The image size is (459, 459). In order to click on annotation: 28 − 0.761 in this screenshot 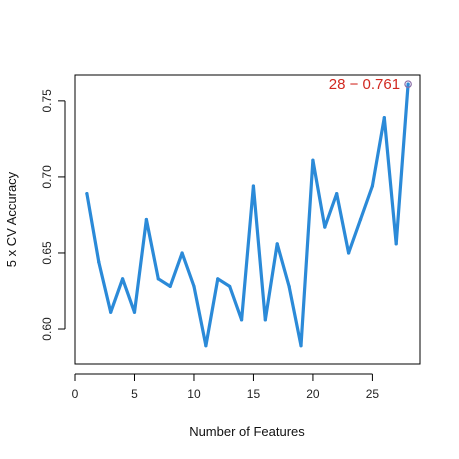, I will do `click(370, 84)`.